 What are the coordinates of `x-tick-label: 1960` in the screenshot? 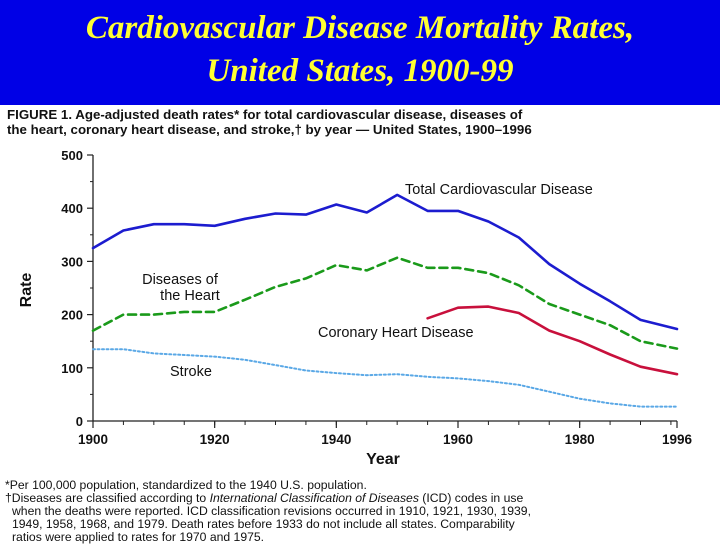 It's located at (458, 439).